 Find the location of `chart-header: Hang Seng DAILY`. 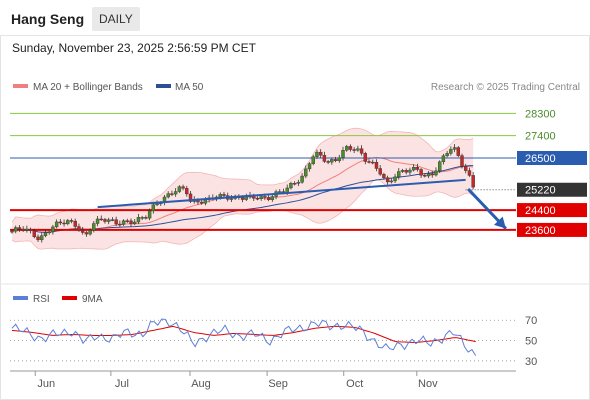

chart-header: Hang Seng DAILY is located at coordinates (295, 18).